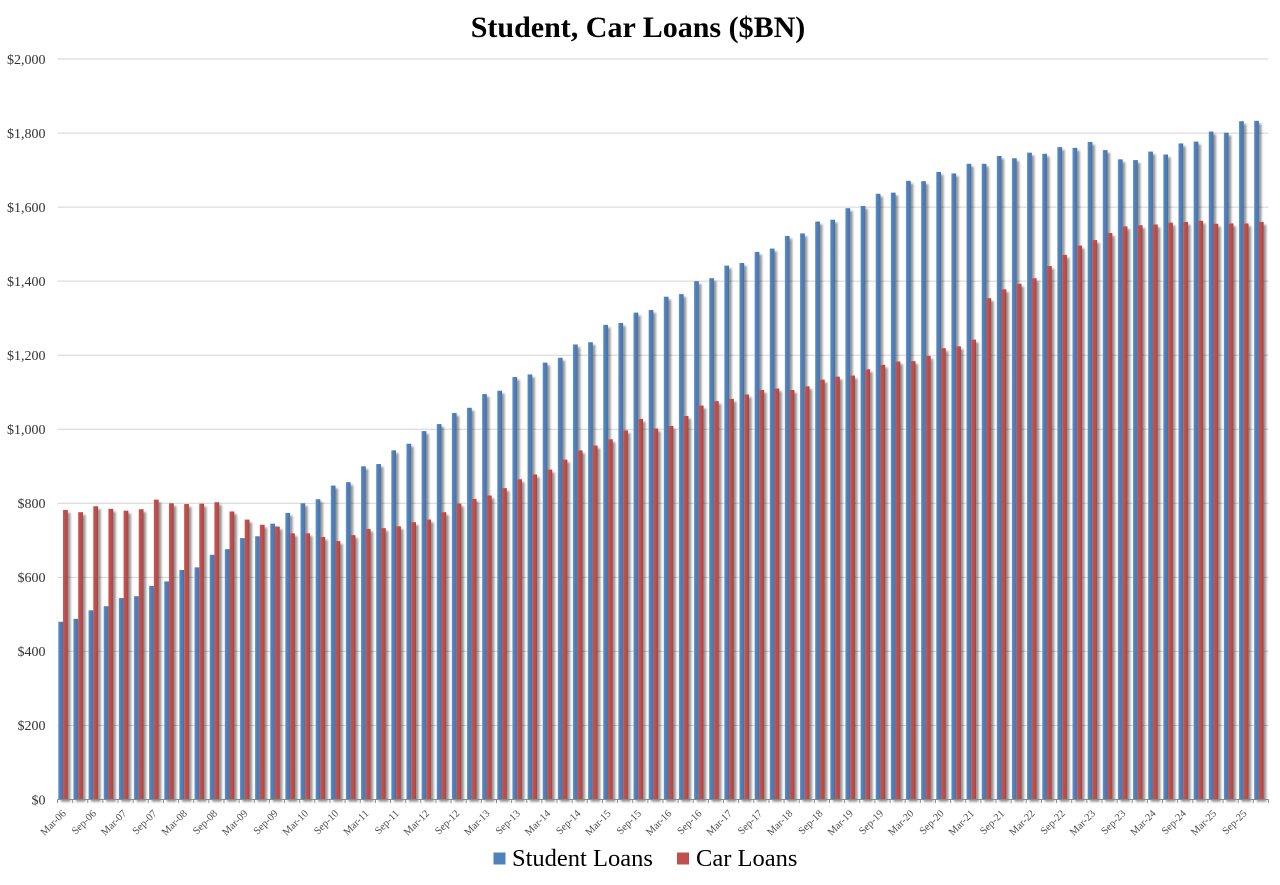 This screenshot has height=885, width=1280. Describe the element at coordinates (582, 858) in the screenshot. I see `svg-text: Student Loans` at that location.